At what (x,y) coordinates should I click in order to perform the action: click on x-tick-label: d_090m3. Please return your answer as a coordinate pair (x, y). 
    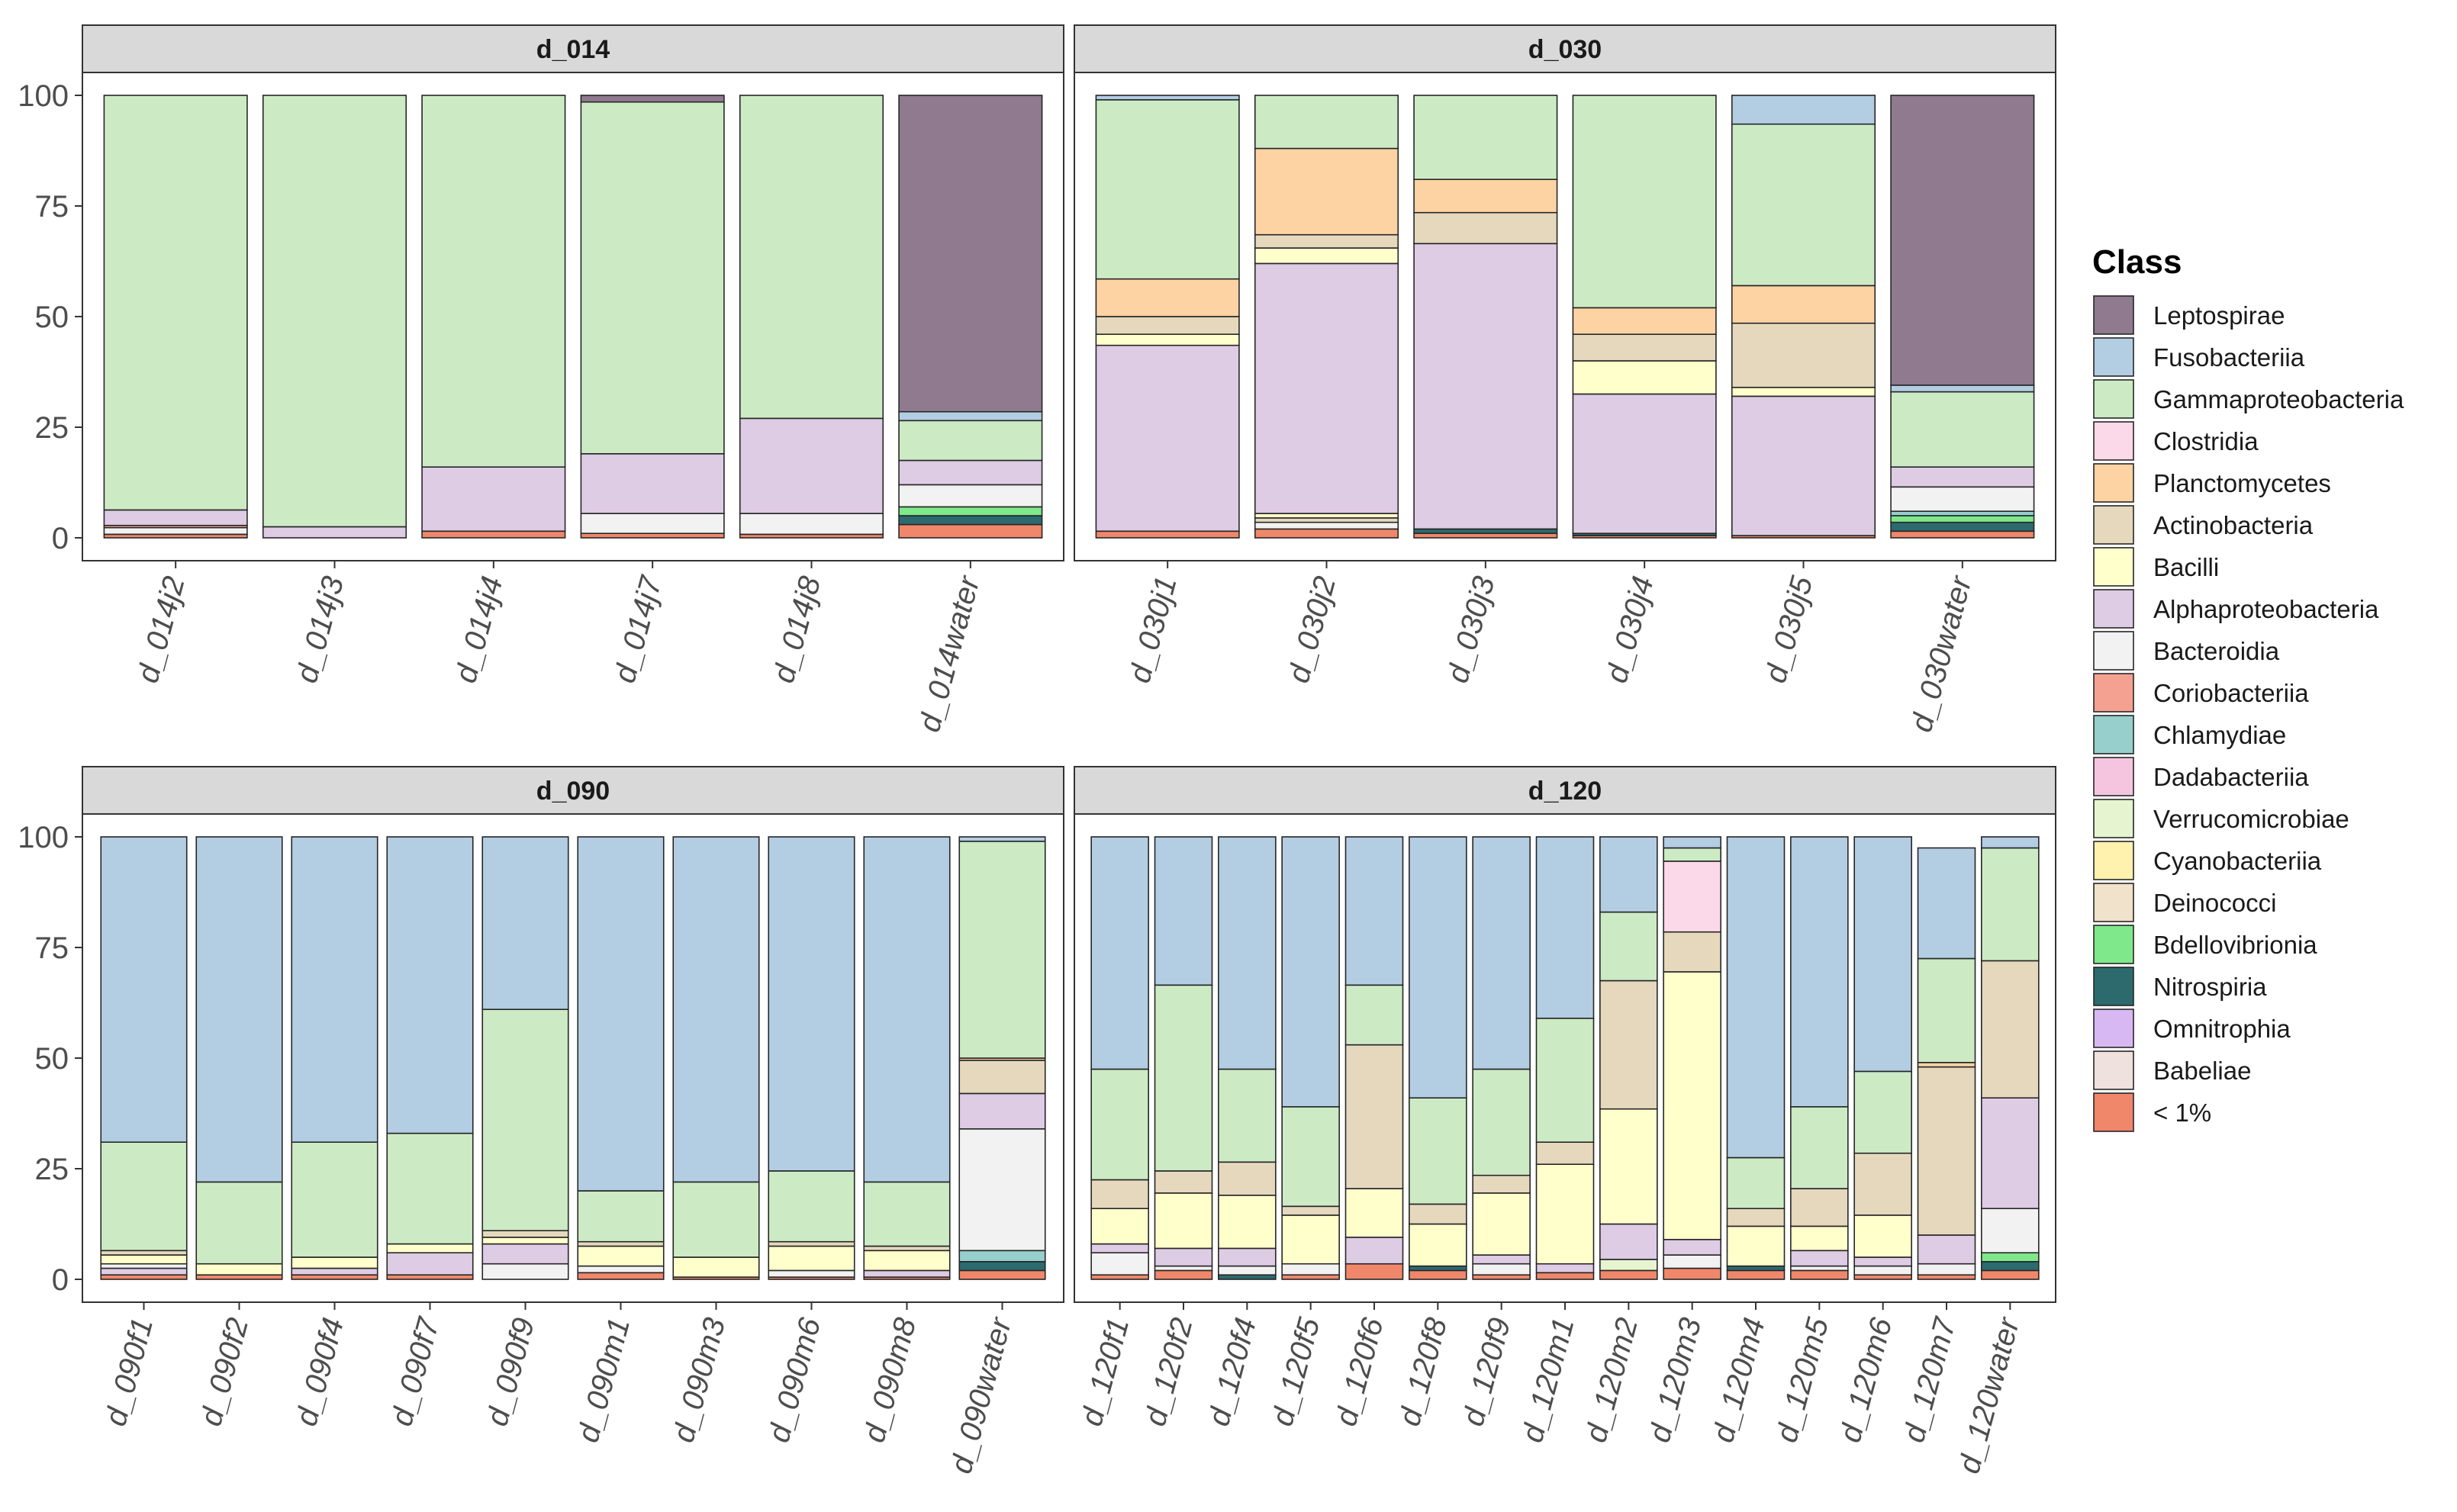
    Looking at the image, I should click on (700, 1380).